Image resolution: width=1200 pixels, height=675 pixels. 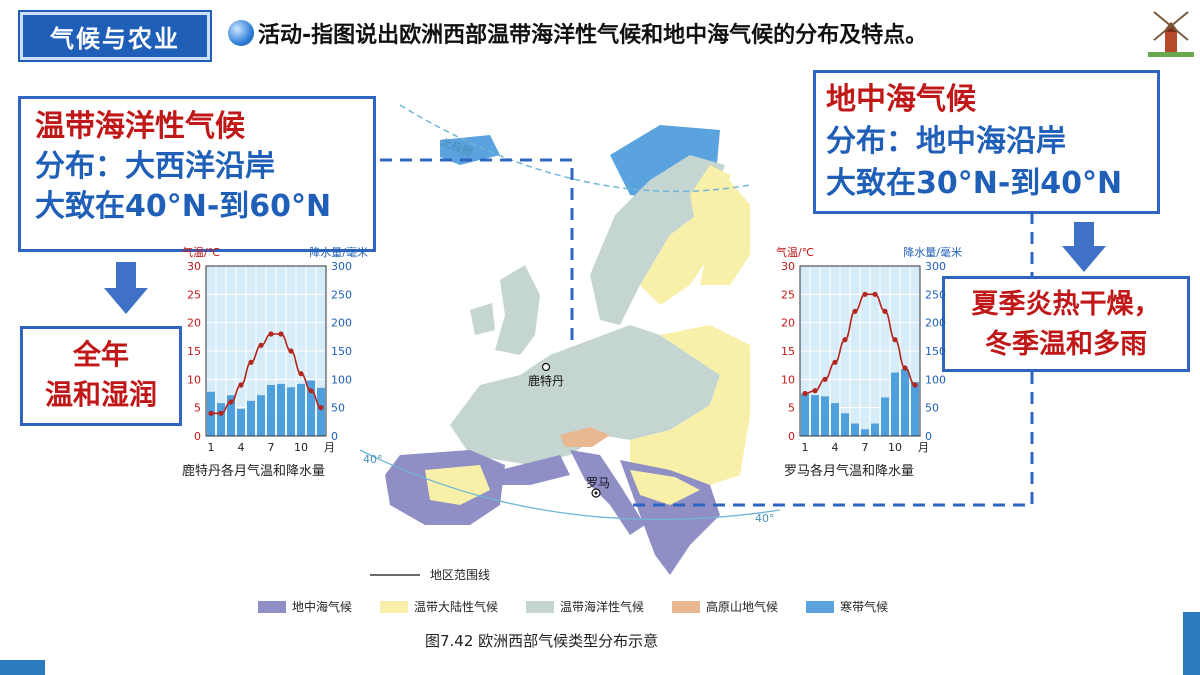 I want to click on y-right-tick: 100, so click(x=341, y=379).